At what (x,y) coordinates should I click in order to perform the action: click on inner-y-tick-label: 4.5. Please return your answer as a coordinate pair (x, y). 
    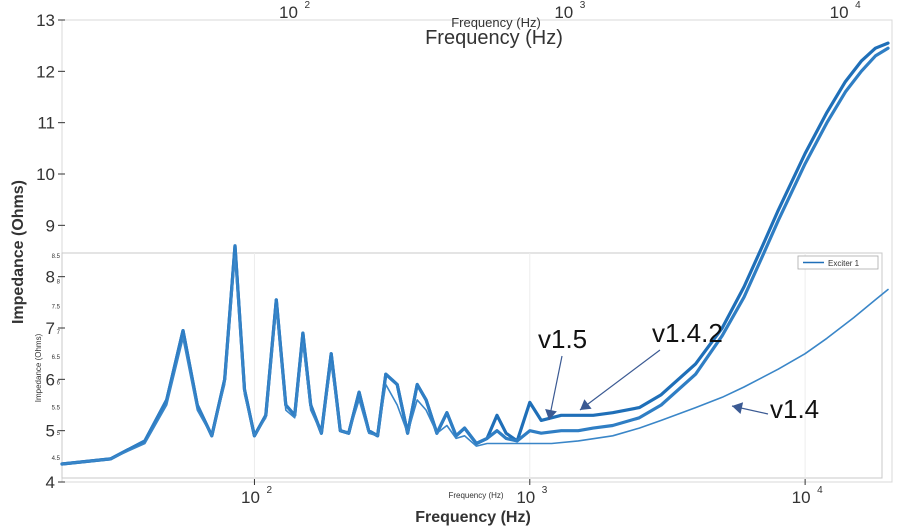
    Looking at the image, I should click on (56, 459).